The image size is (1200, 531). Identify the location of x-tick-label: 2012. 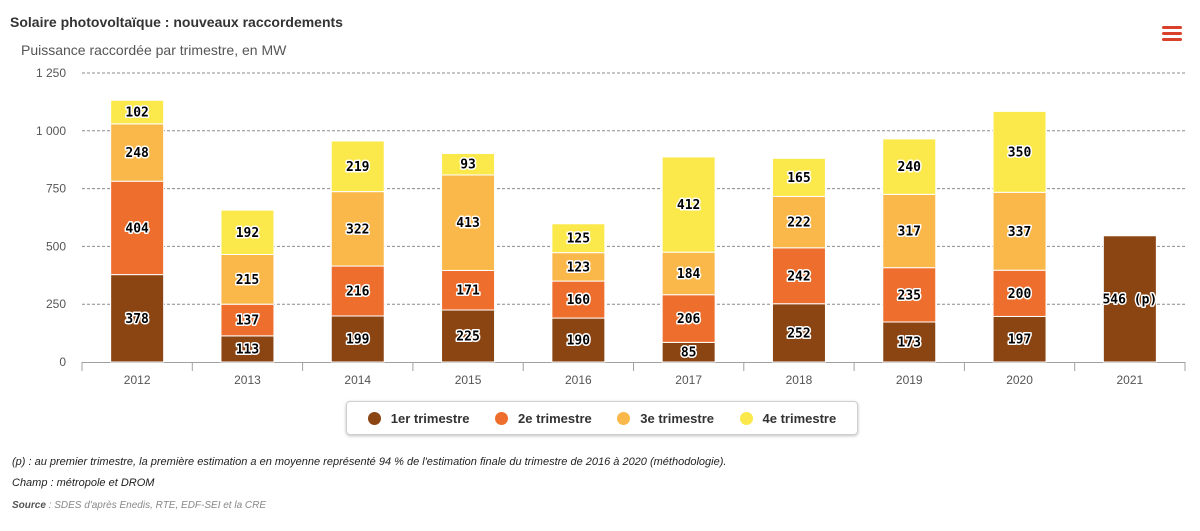
(137, 380).